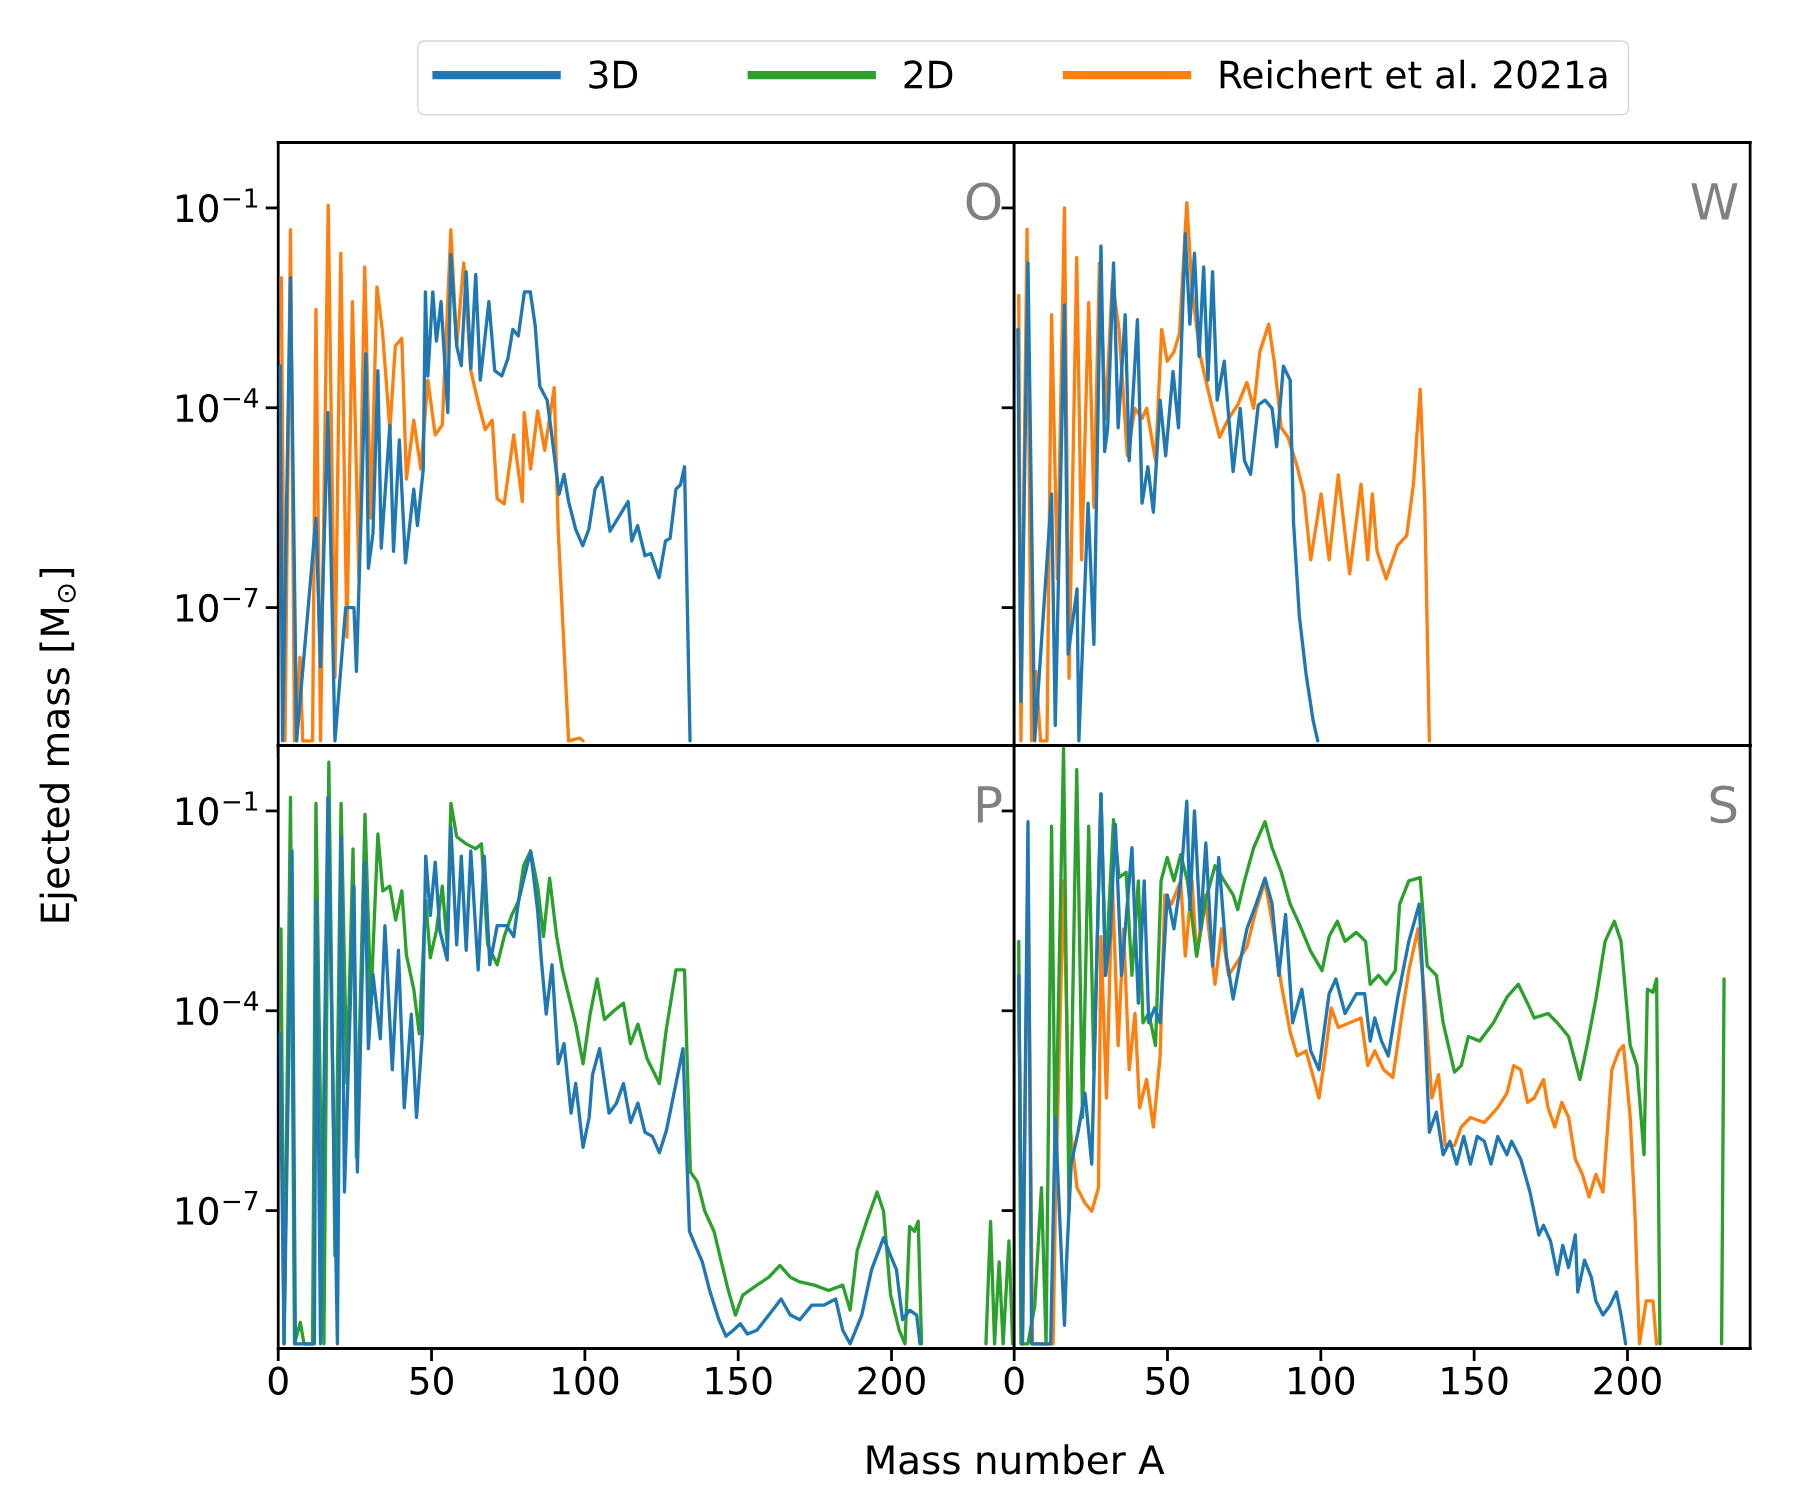 The image size is (1795, 1500). I want to click on annotation: P, so click(989, 804).